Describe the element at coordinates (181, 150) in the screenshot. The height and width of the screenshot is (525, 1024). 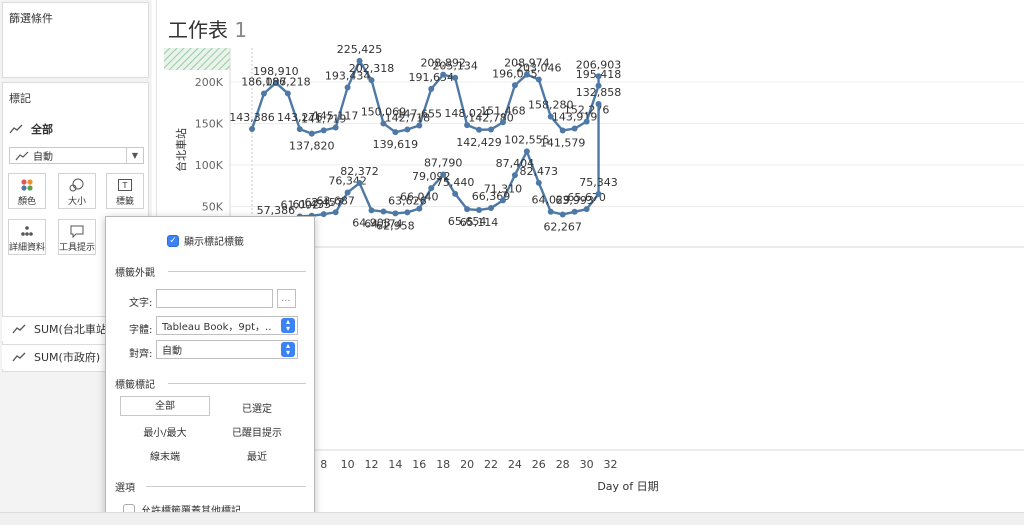
I see `y-axis-title: 台北車站` at that location.